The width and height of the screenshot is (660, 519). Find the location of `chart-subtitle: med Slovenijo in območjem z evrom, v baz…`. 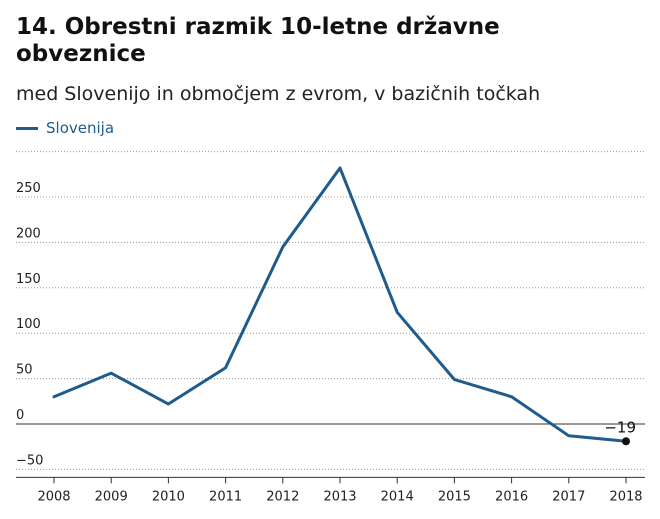

chart-subtitle: med Slovenijo in območjem z evrom, v baz… is located at coordinates (278, 94).